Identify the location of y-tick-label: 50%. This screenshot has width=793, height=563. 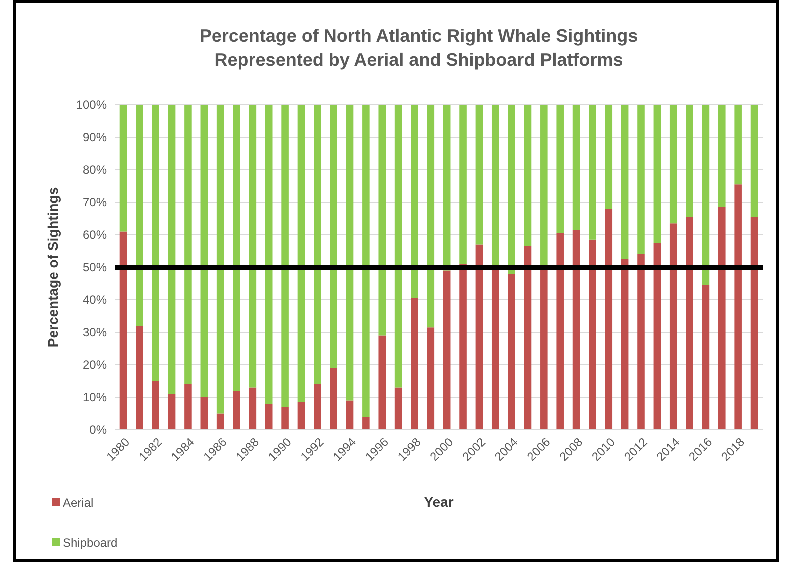
(95, 267).